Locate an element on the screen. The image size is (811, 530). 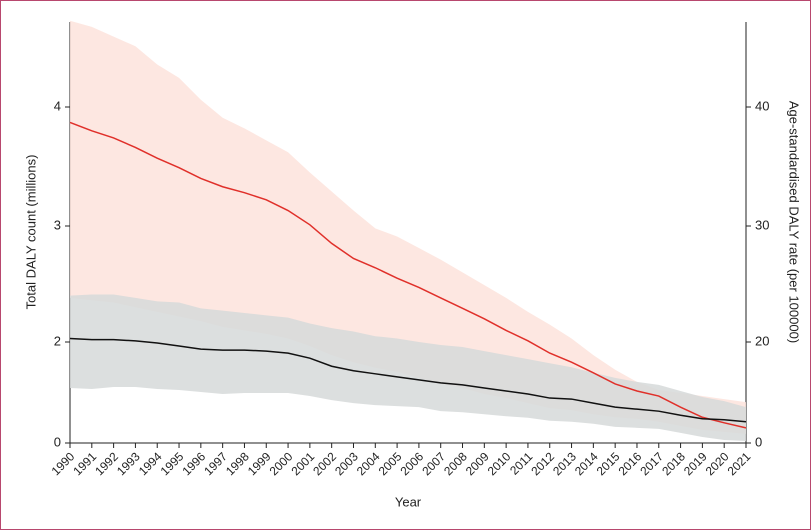
x-tick-label: 2017 is located at coordinates (651, 463).